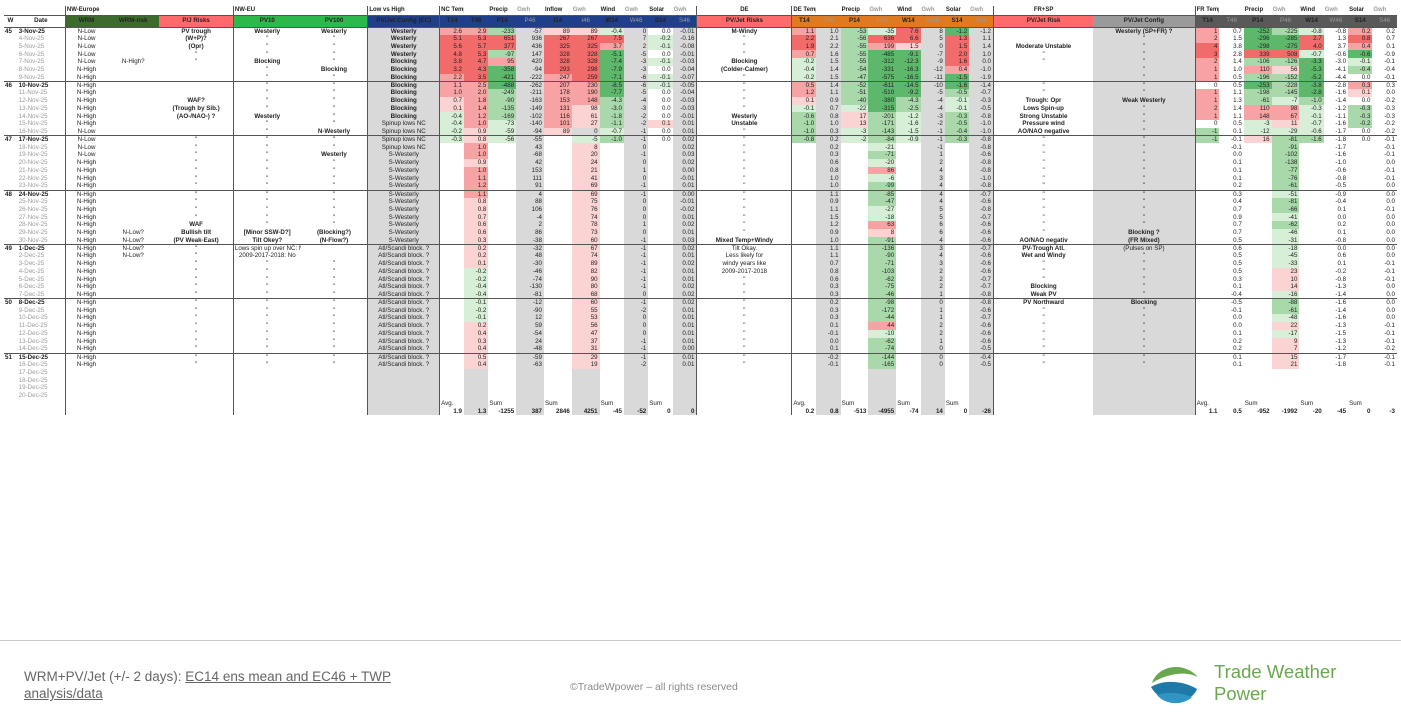 This screenshot has height=718, width=1401. What do you see at coordinates (266, 240) in the screenshot?
I see `data-cell: Tilt Okey?` at bounding box center [266, 240].